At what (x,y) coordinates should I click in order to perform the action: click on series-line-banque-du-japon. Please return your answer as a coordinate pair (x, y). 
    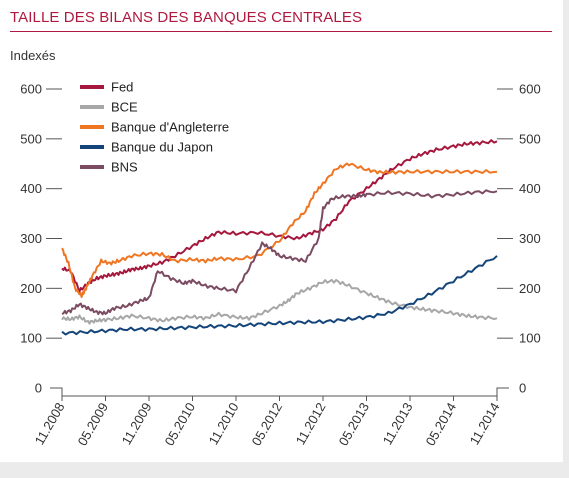
    Looking at the image, I should click on (279, 295).